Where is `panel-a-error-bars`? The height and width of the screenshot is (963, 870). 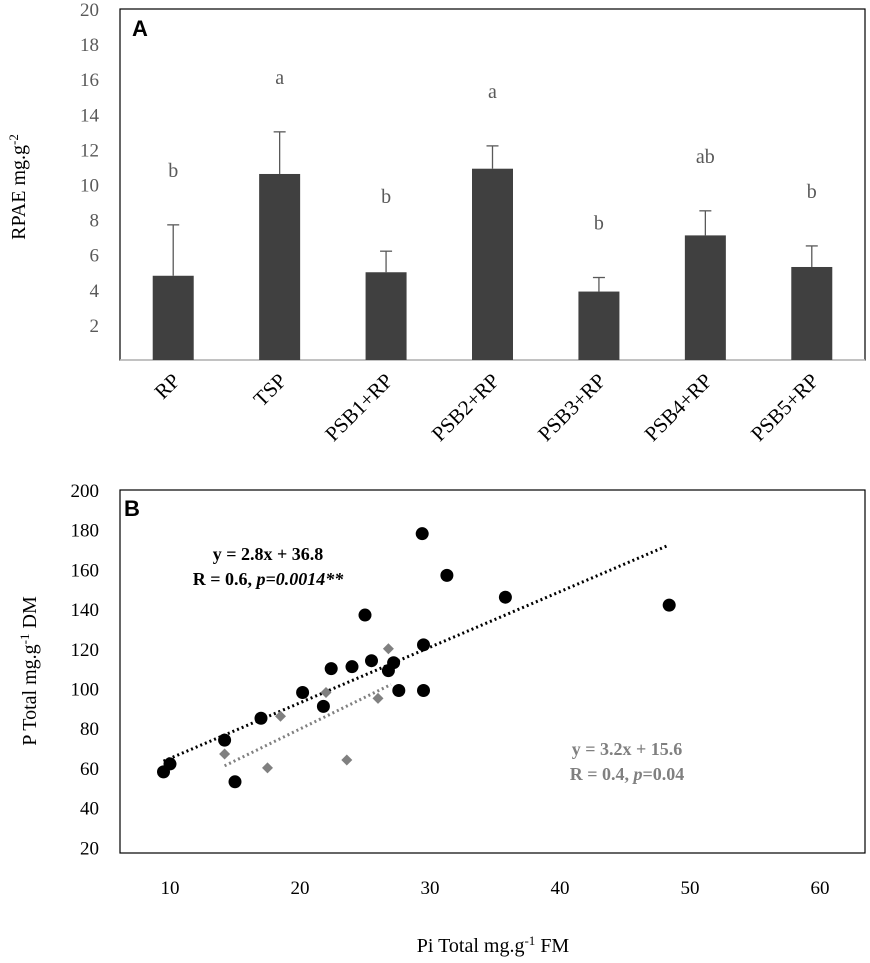
panel-a-error-bars is located at coordinates (492, 211).